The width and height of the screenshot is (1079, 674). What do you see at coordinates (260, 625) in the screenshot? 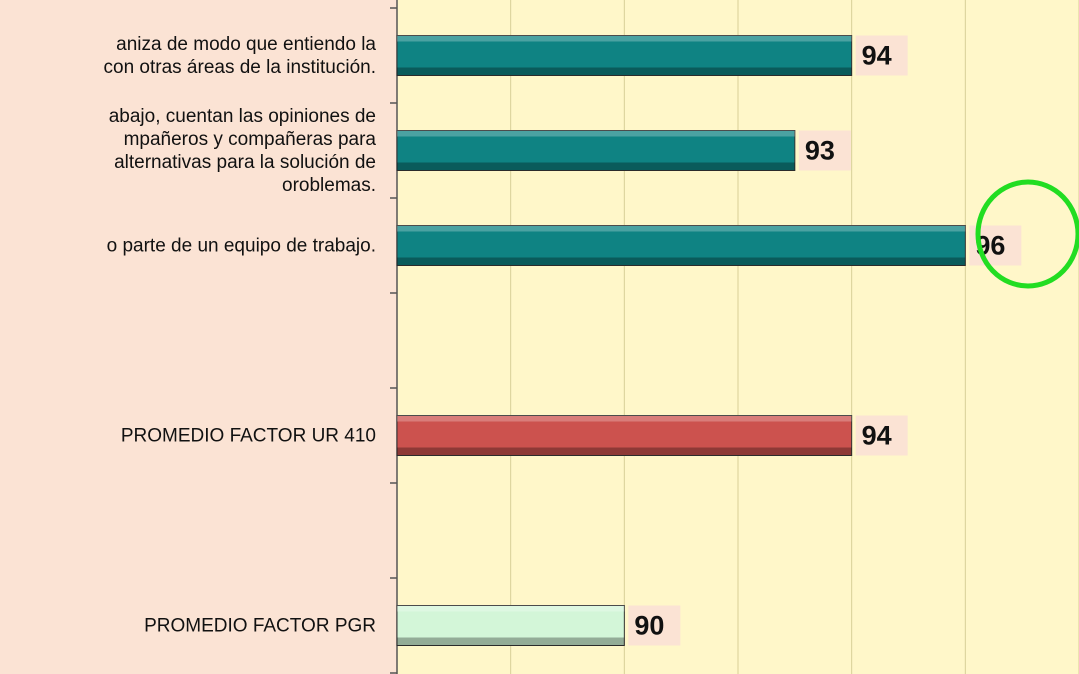
I see `category-label: PROMEDIO FACTOR PGR` at bounding box center [260, 625].